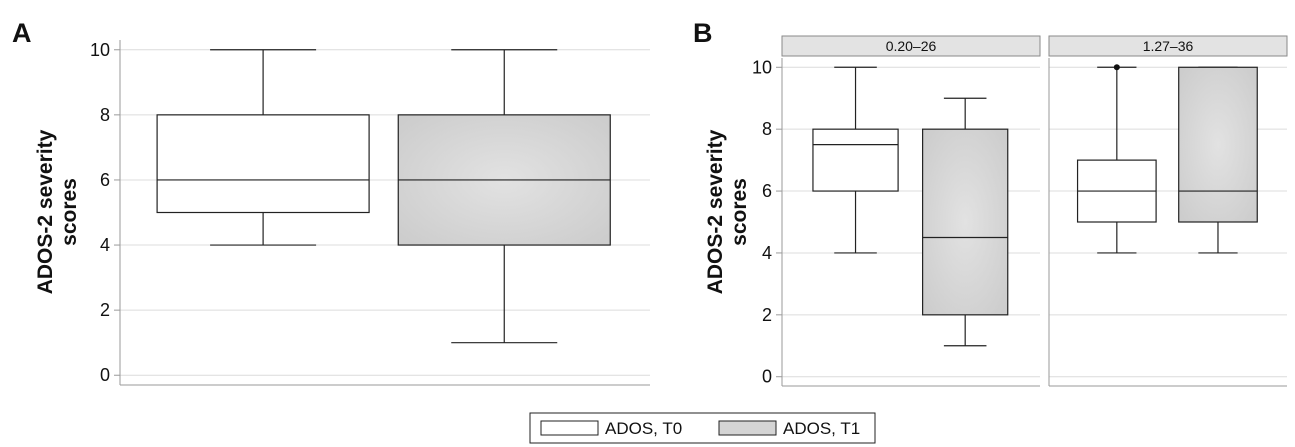 The image size is (1295, 447). Describe the element at coordinates (739, 212) in the screenshot. I see `panel-b-ylabel-line2: scores` at that location.